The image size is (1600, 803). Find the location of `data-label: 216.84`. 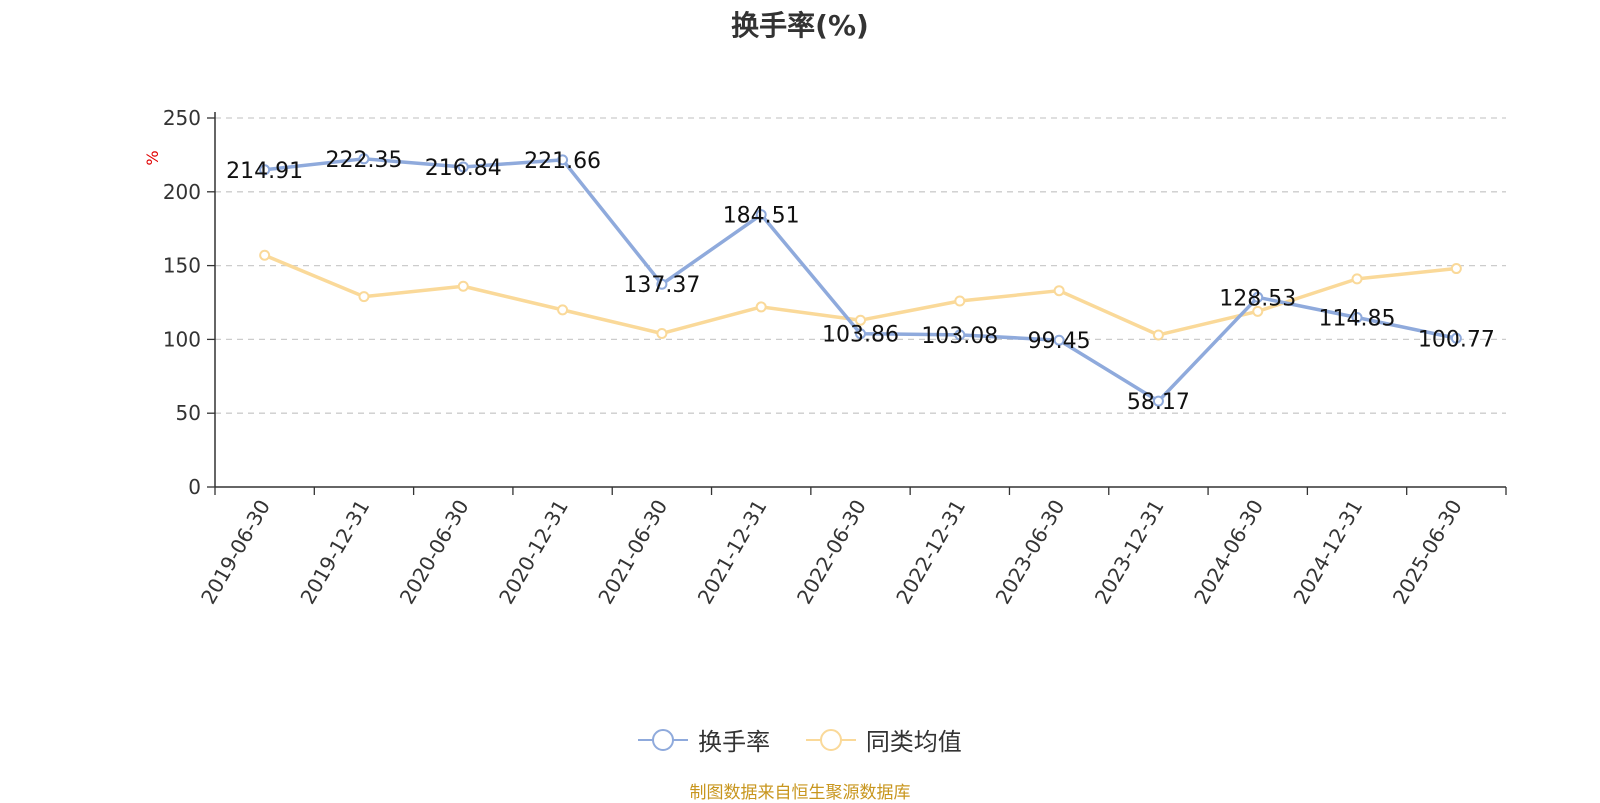

data-label: 216.84 is located at coordinates (463, 168).